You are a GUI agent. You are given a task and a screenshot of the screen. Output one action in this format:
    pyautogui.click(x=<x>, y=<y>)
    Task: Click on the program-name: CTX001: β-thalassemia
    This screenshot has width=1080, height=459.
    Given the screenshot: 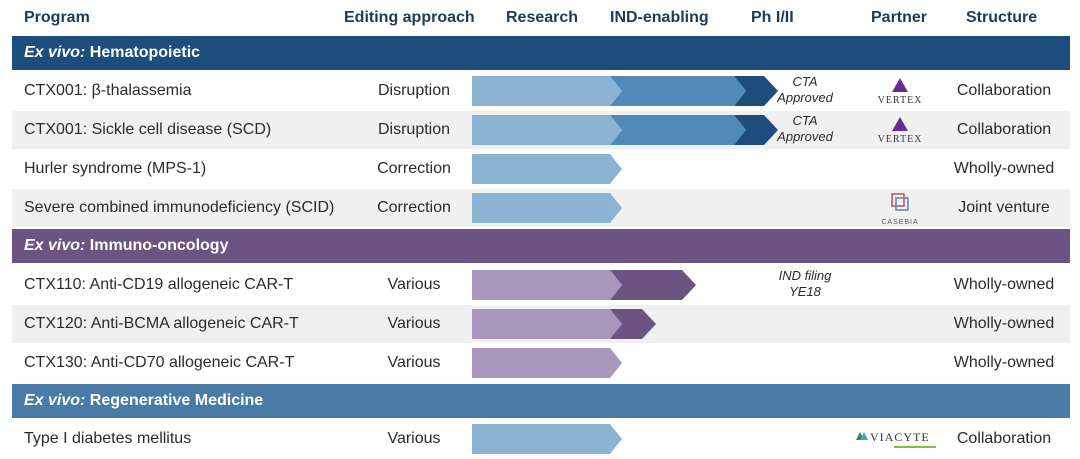 What is the action you would take?
    pyautogui.click(x=108, y=90)
    